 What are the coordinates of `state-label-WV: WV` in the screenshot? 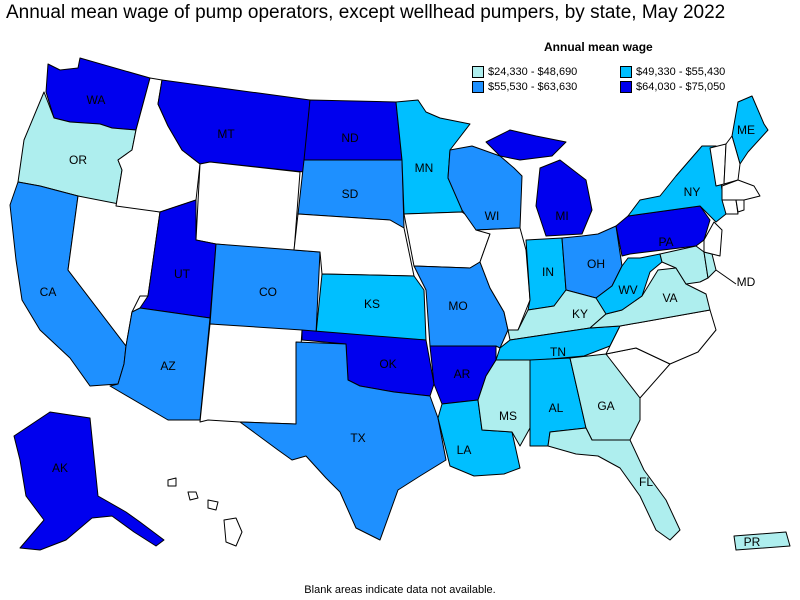 It's located at (627, 290).